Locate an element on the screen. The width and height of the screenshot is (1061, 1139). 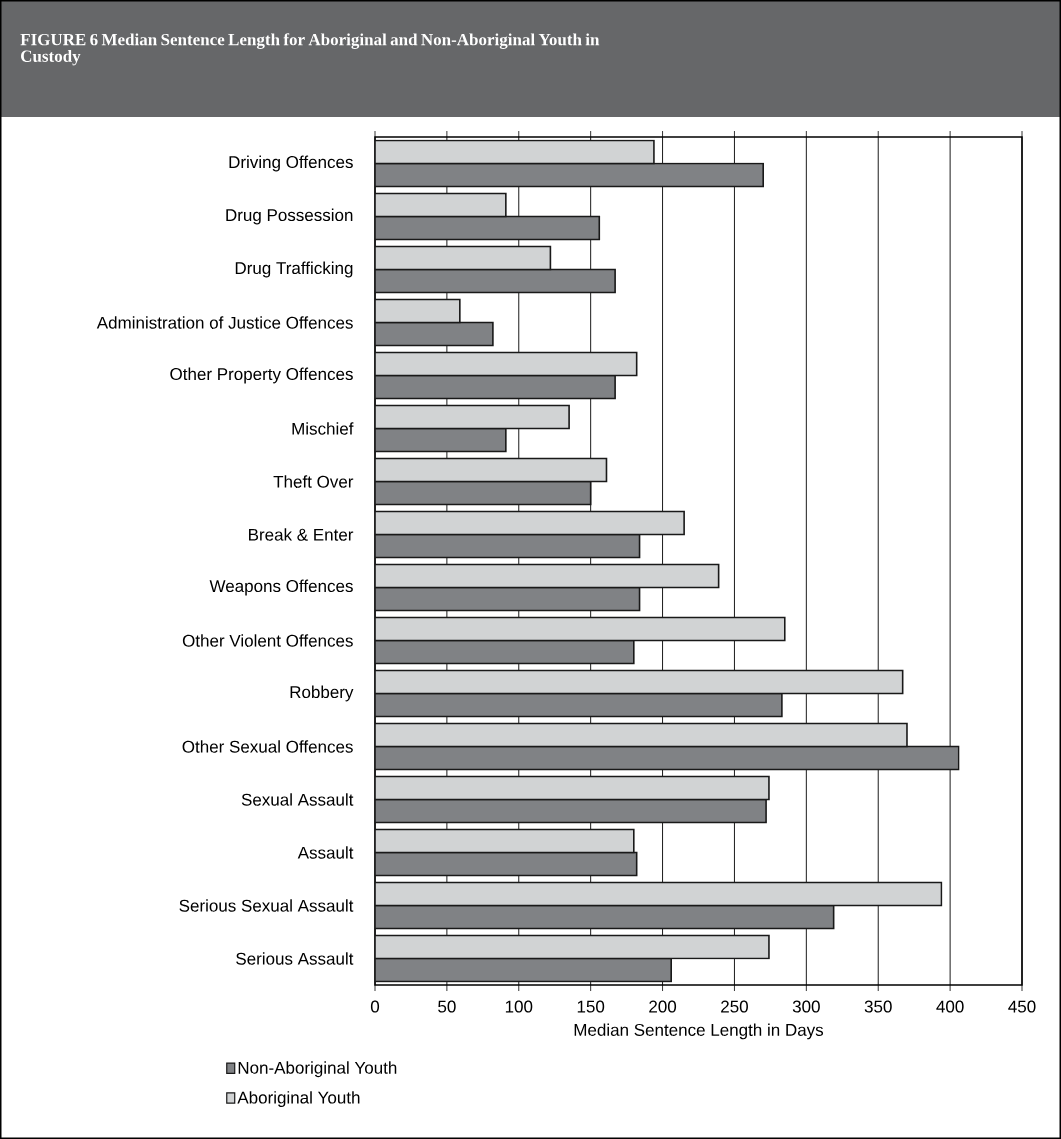
y-tick-label: Drug Possession is located at coordinates (289, 216).